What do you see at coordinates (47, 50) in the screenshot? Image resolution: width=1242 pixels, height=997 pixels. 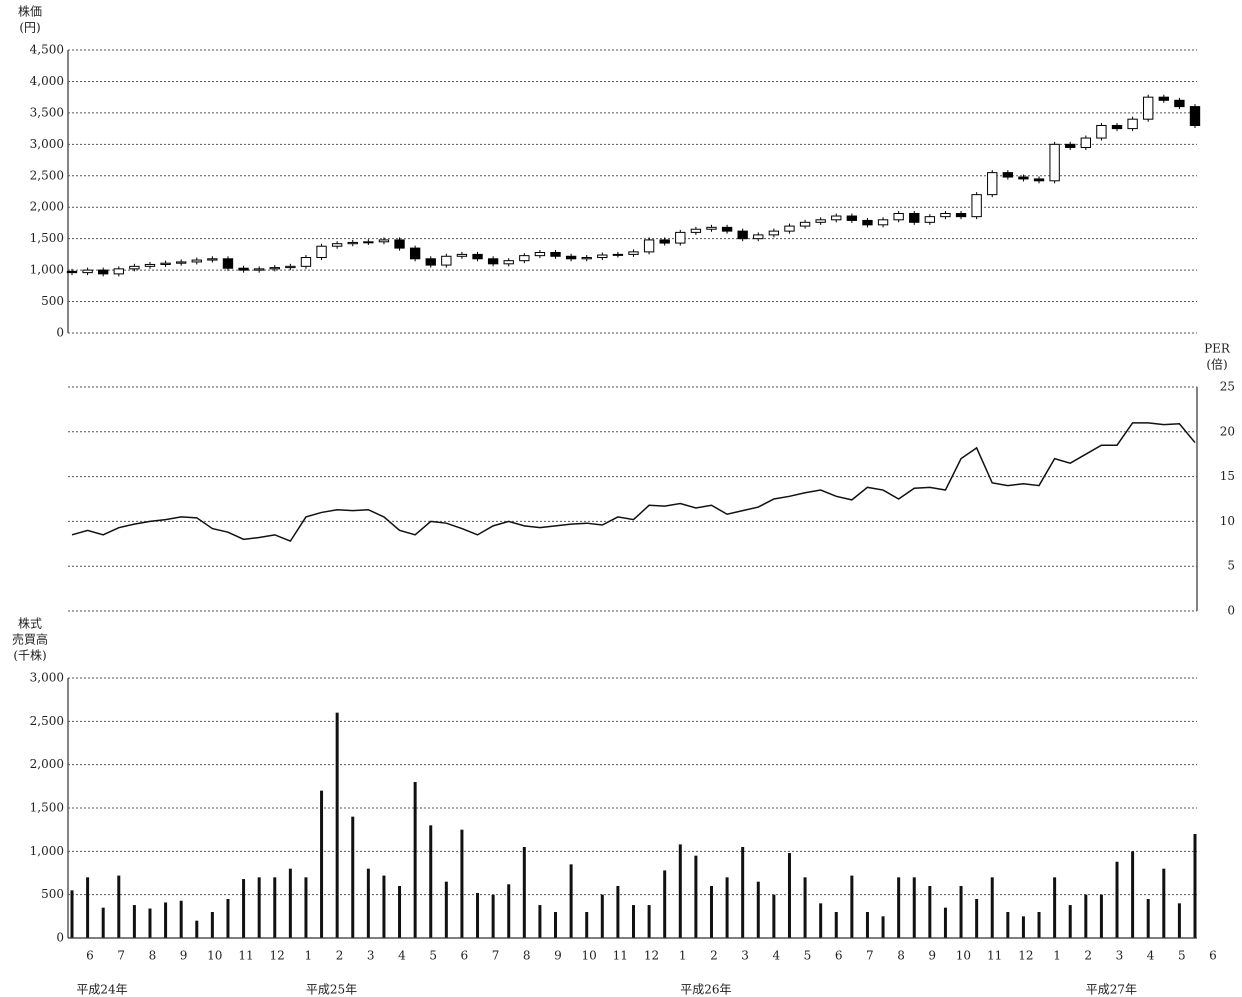 I see `y-tick-label: 4,500` at bounding box center [47, 50].